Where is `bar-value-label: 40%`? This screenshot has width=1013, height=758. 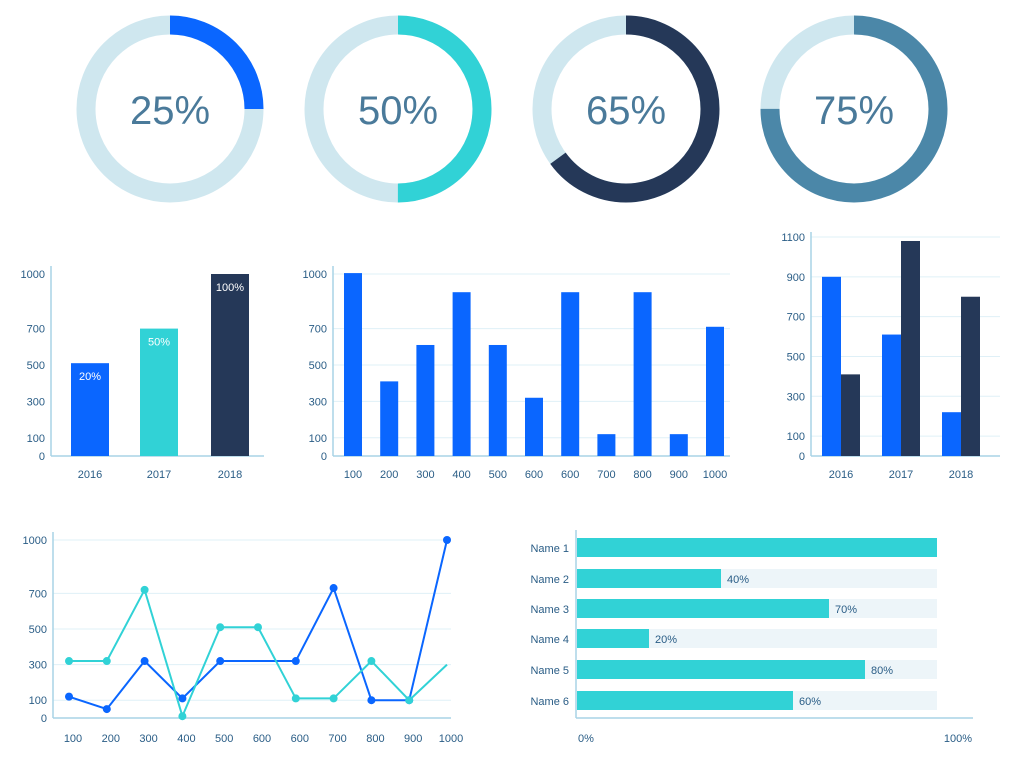 bar-value-label: 40% is located at coordinates (738, 580).